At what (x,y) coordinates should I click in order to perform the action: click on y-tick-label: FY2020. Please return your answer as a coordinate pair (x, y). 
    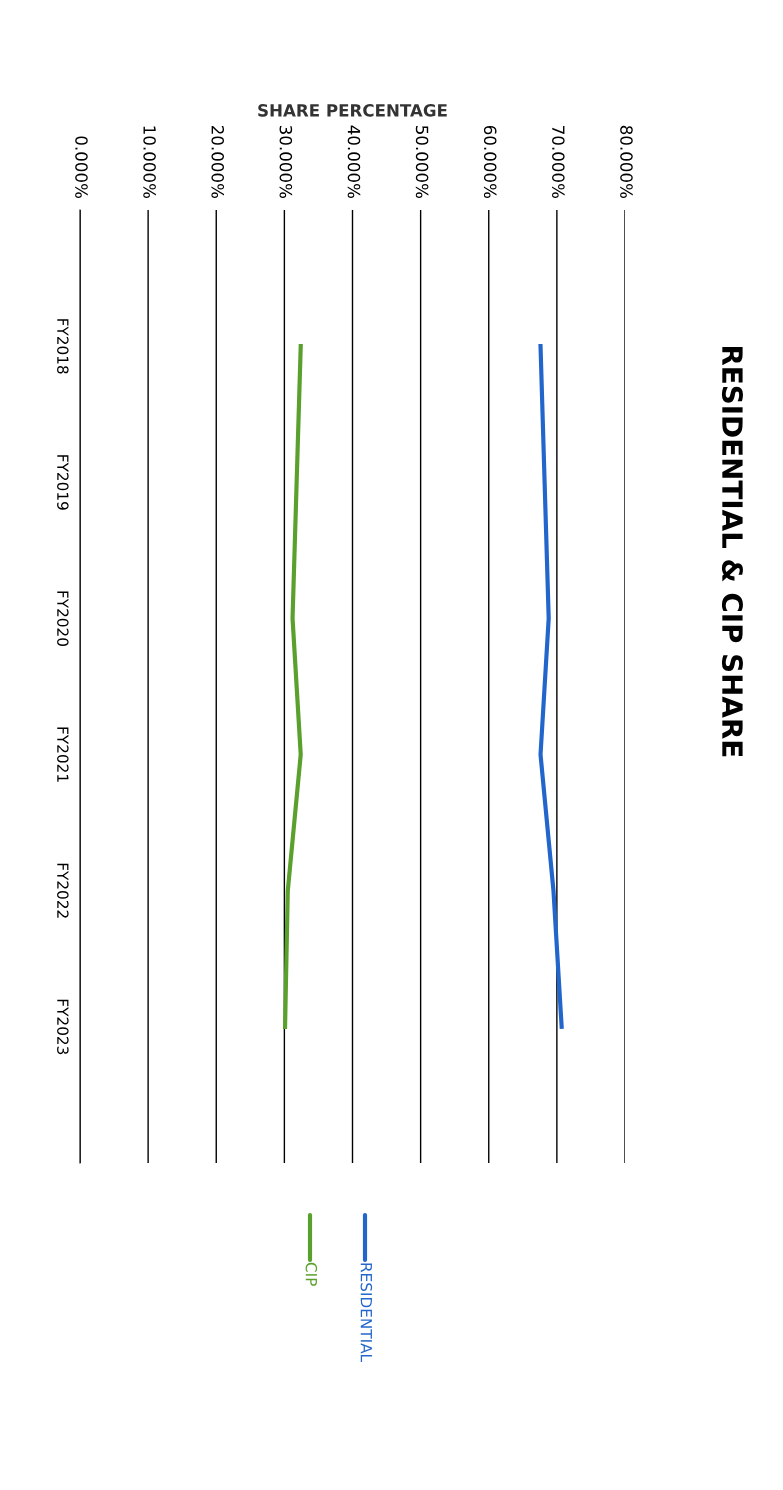
    Looking at the image, I should click on (63, 618).